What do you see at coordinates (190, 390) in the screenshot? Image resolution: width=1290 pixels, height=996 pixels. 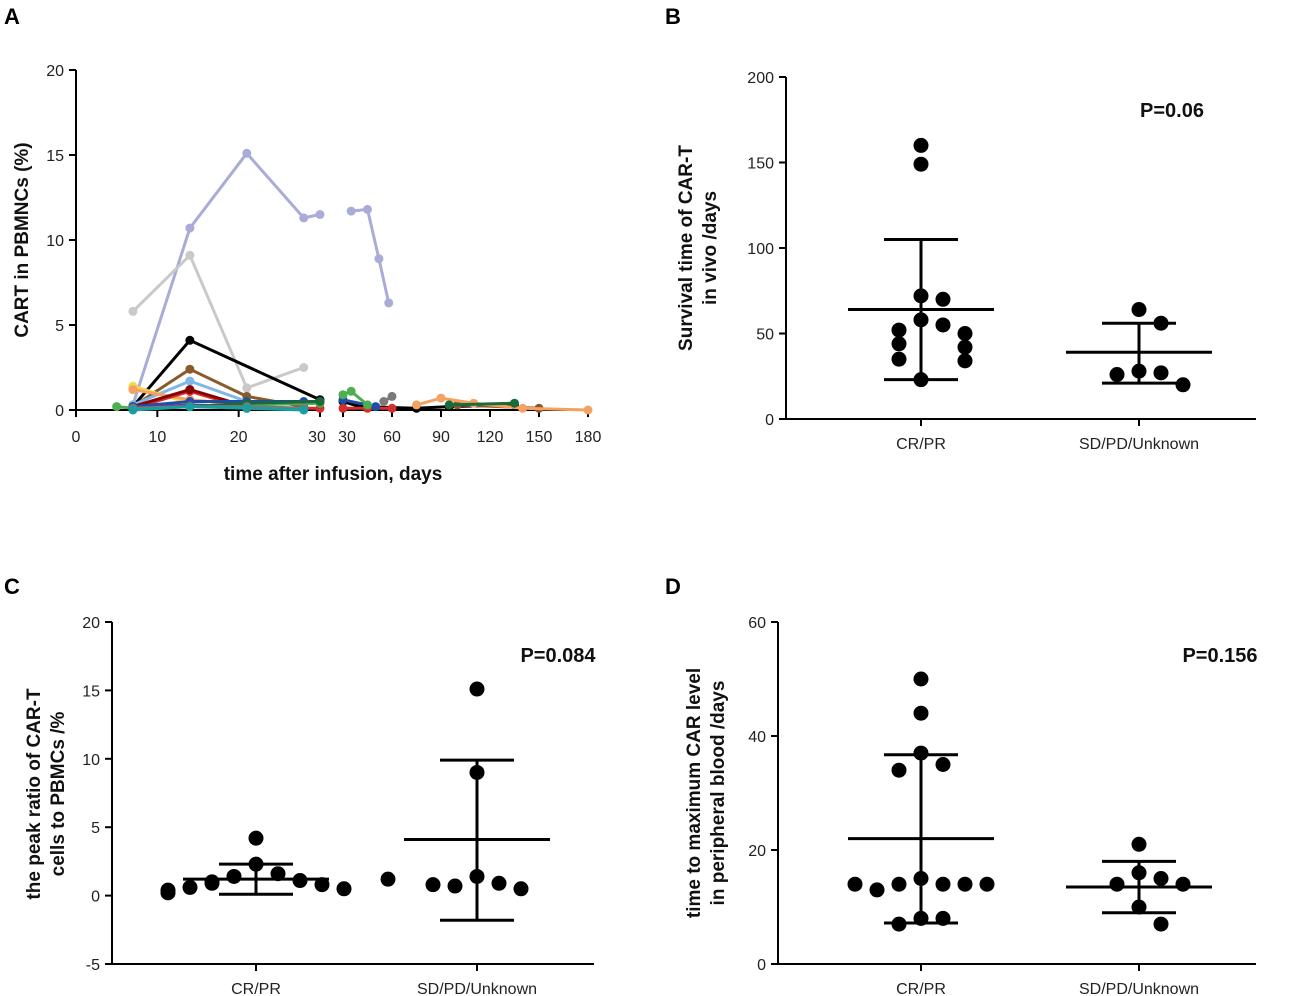 I see `a-series-point-dark-red` at bounding box center [190, 390].